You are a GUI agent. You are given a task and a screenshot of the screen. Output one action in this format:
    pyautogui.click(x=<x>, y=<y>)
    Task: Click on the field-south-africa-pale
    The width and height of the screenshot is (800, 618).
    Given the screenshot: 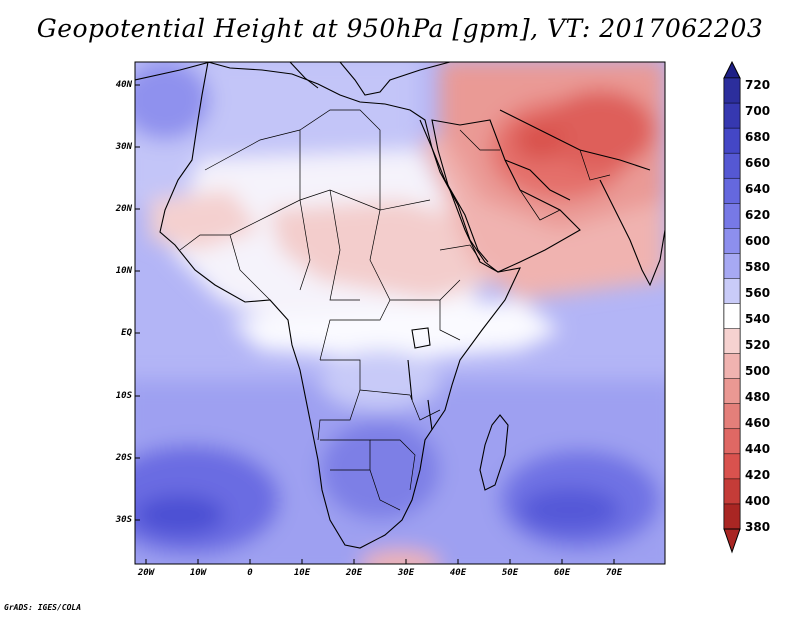 What is the action you would take?
    pyautogui.click(x=380, y=380)
    